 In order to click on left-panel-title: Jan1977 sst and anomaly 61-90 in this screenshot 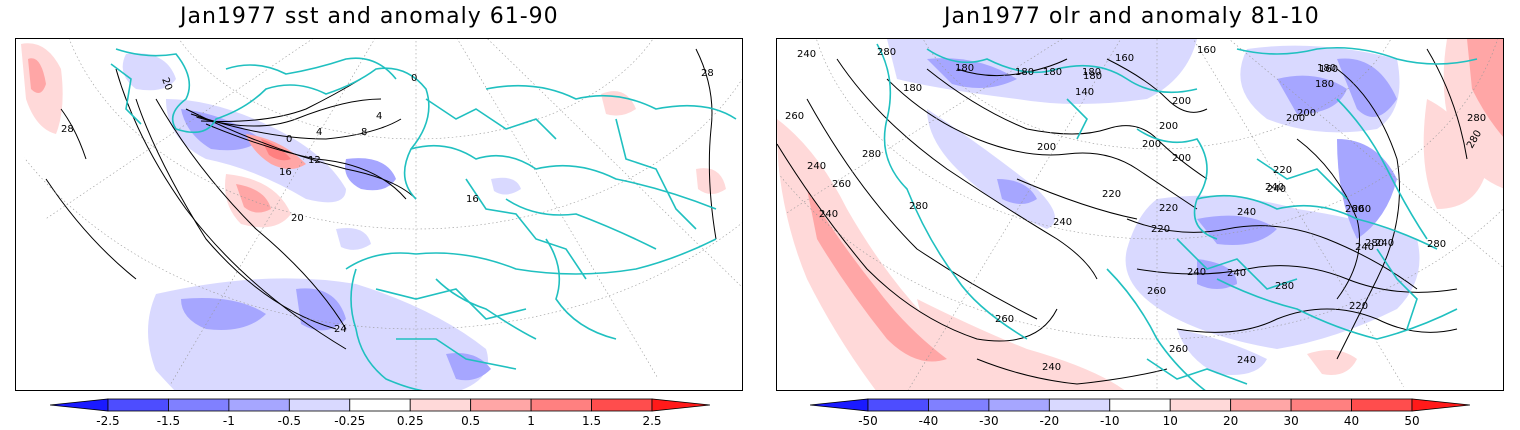, I will do `click(369, 16)`.